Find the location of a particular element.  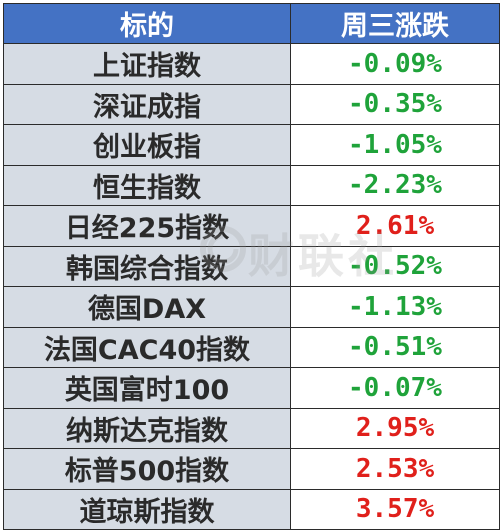

index-name: 法国CAC40指数 is located at coordinates (147, 347).